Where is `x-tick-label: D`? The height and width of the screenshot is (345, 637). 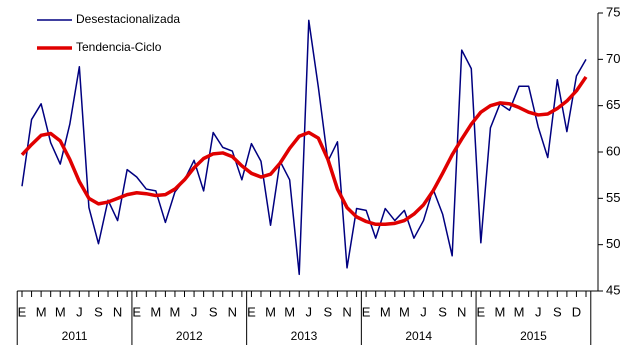 x-tick-label: D is located at coordinates (576, 311).